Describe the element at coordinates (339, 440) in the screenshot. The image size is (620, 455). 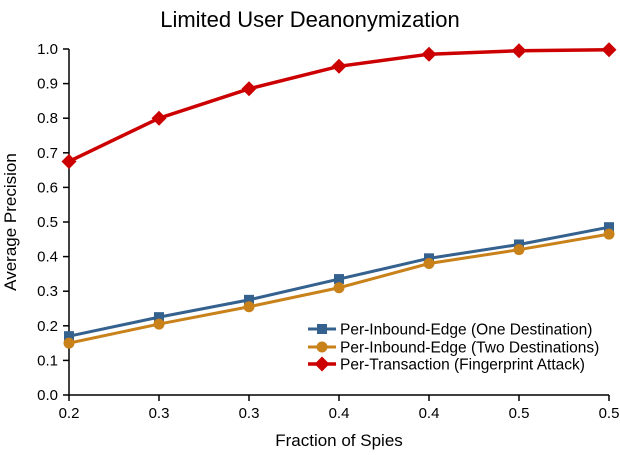
I see `x-axis-label: Fraction of Spies` at that location.